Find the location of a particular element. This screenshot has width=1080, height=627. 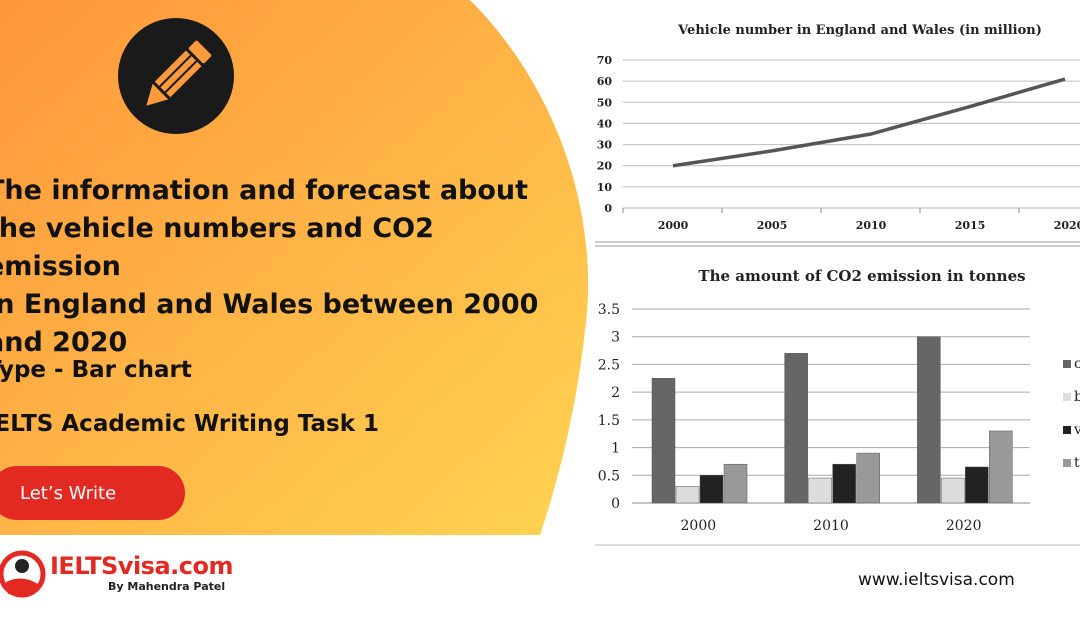

y-tick-label: 0.5 is located at coordinates (609, 476).